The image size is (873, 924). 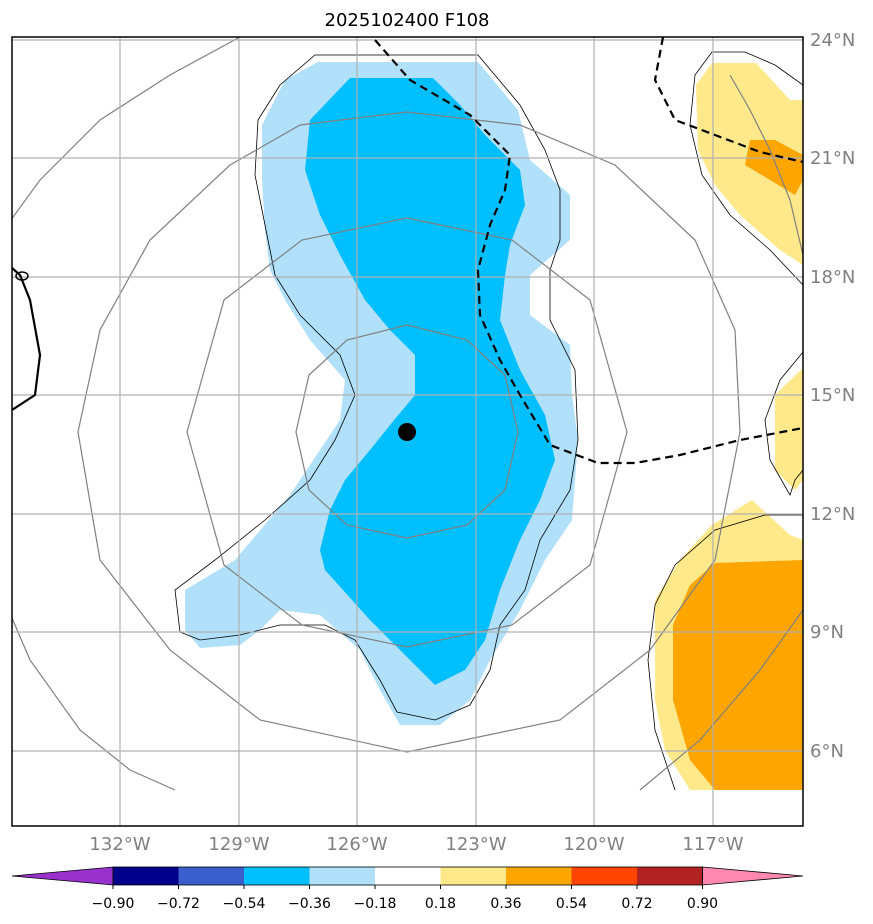 What do you see at coordinates (440, 904) in the screenshot?
I see `colorbar-tick-label: 0.18` at bounding box center [440, 904].